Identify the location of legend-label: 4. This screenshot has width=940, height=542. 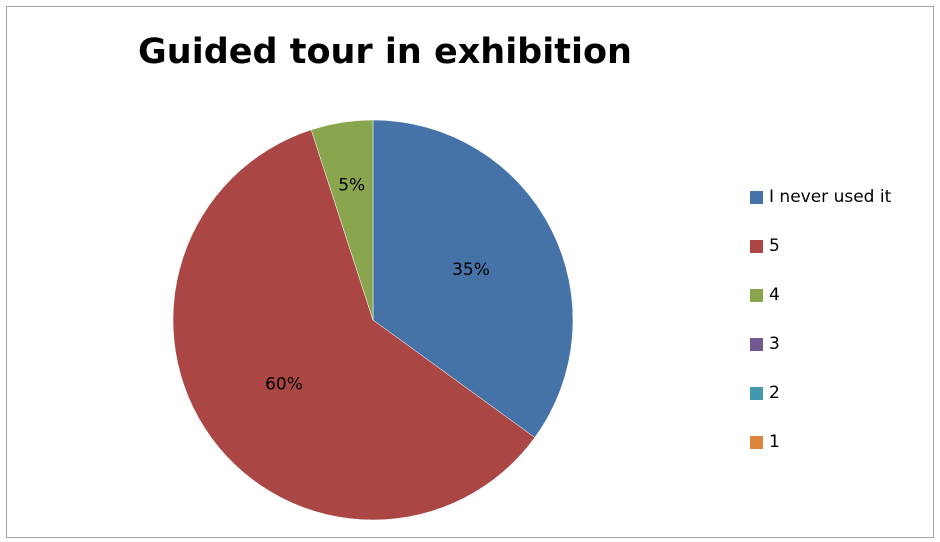
(774, 295).